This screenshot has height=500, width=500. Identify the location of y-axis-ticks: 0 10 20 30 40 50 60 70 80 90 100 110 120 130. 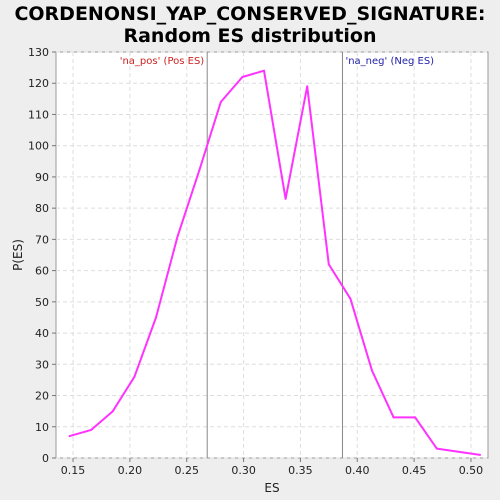
(42, 255).